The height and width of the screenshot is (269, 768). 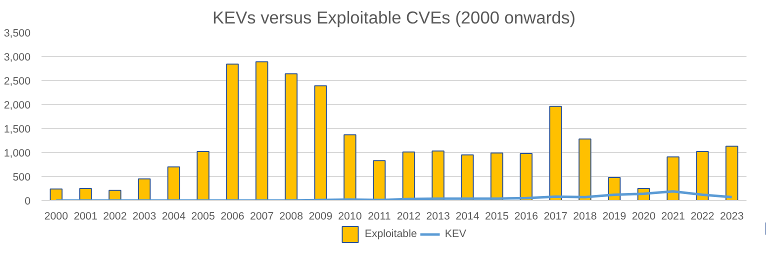 I want to click on x-tick-label: 2011, so click(x=379, y=216).